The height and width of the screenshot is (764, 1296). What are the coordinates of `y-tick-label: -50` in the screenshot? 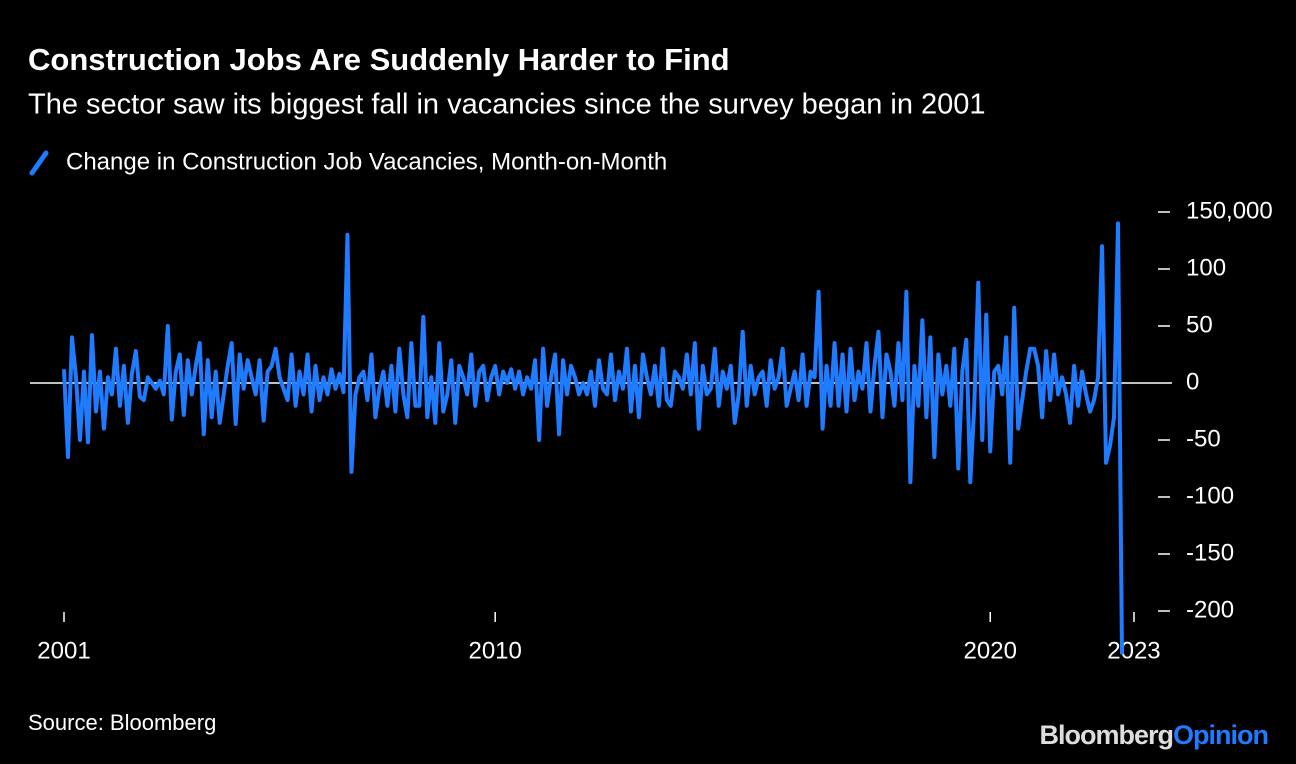 It's located at (1203, 438).